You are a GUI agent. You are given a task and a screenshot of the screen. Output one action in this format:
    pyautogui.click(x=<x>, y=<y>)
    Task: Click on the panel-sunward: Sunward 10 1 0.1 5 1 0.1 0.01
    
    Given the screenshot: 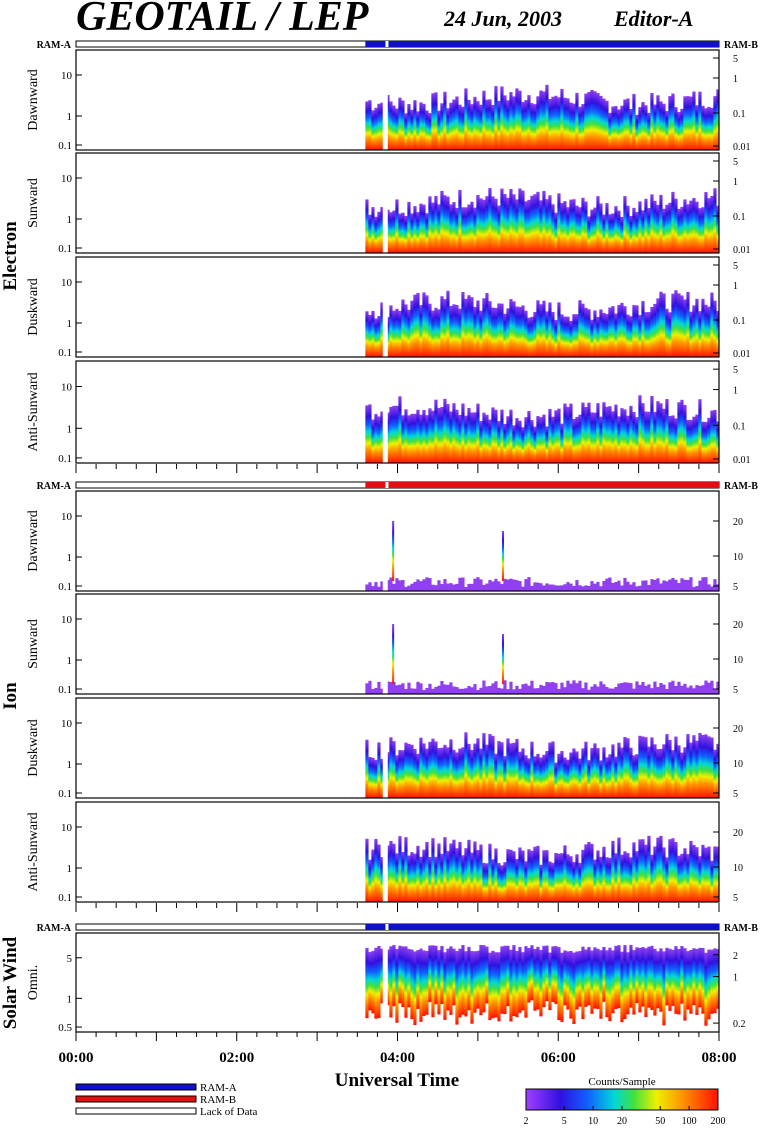 What is the action you would take?
    pyautogui.click(x=388, y=204)
    